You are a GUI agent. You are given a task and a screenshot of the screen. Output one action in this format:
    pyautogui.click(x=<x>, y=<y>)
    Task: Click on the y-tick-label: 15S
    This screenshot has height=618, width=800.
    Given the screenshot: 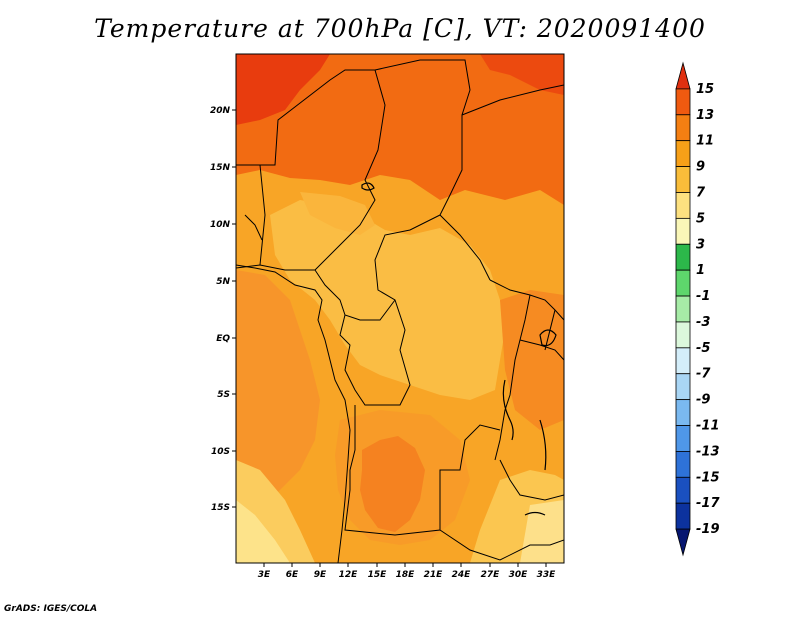 What is the action you would take?
    pyautogui.click(x=220, y=508)
    